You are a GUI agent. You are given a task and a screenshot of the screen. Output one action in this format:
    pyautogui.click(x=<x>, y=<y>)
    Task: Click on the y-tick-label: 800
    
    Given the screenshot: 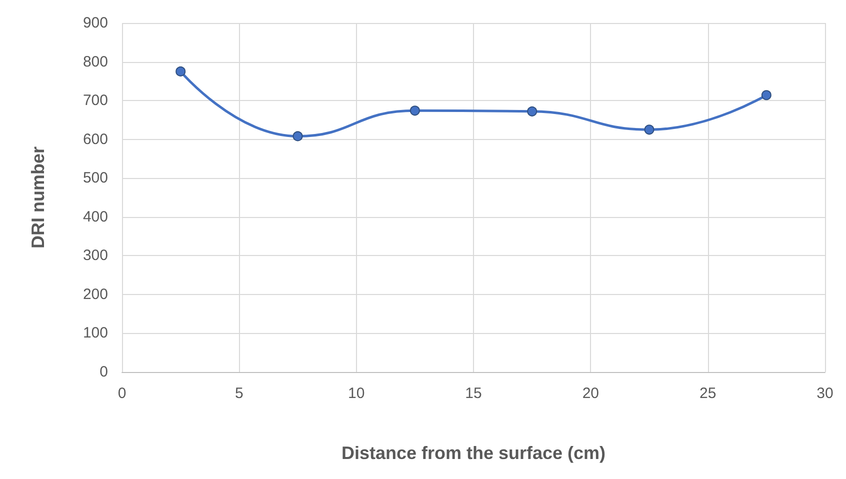 What is the action you would take?
    pyautogui.click(x=95, y=61)
    